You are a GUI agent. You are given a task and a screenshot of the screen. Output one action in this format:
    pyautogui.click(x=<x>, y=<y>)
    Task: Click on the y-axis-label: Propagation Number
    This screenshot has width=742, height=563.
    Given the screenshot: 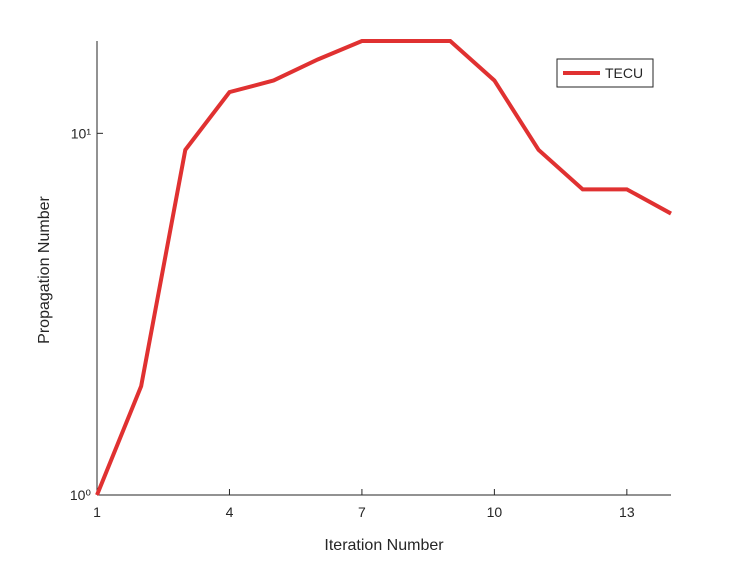 What is the action you would take?
    pyautogui.click(x=44, y=270)
    